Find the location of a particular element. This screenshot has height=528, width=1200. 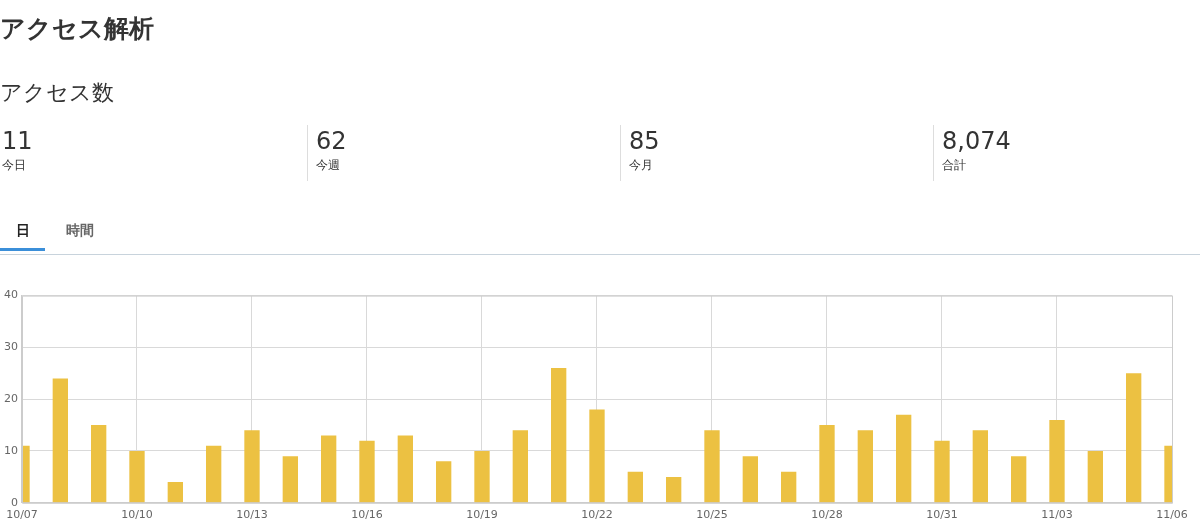

x-tick-label: 10/13 is located at coordinates (252, 515).